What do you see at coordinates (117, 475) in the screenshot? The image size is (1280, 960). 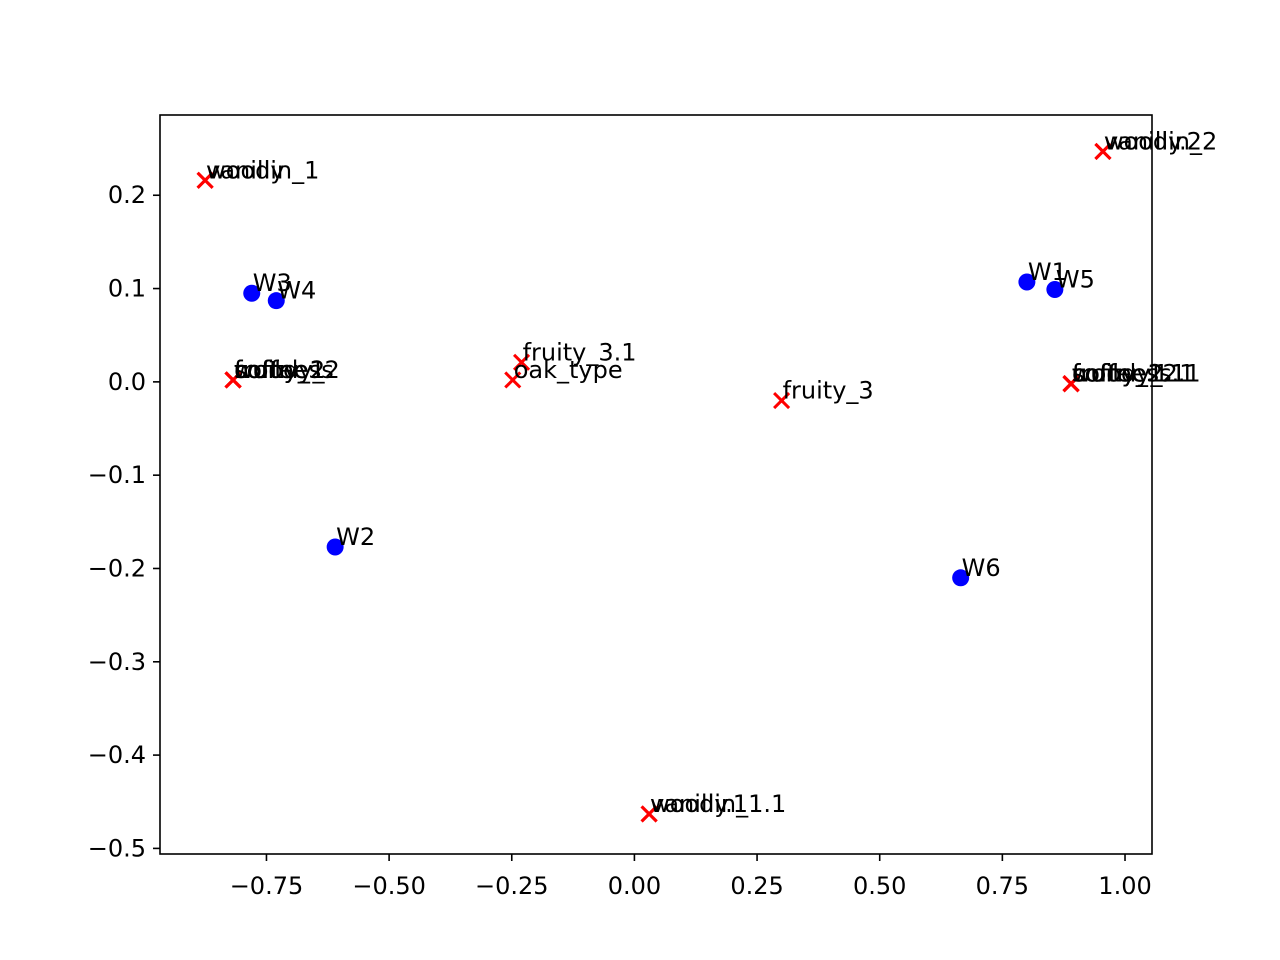 I see `y-tick-label: −0.1` at bounding box center [117, 475].